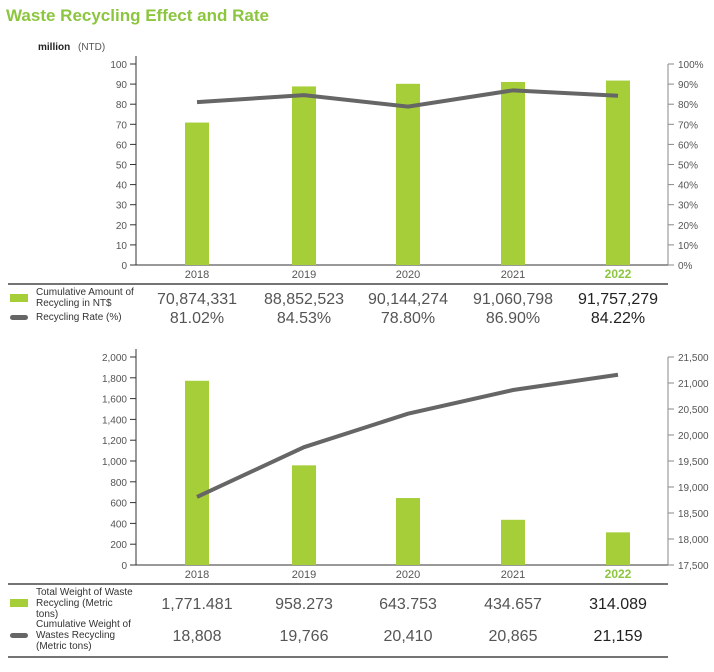 The width and height of the screenshot is (714, 672). I want to click on left-tick-label: 400, so click(118, 524).